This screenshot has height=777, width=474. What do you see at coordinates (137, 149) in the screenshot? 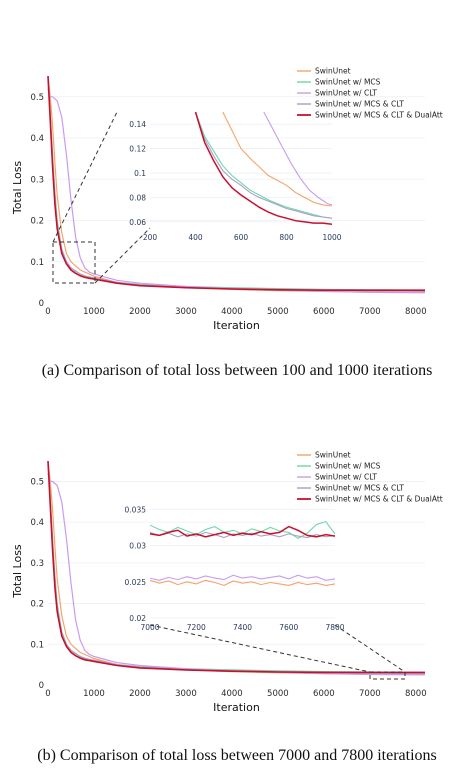
I see `inset-y-tick-label: 0.12` at bounding box center [137, 149].